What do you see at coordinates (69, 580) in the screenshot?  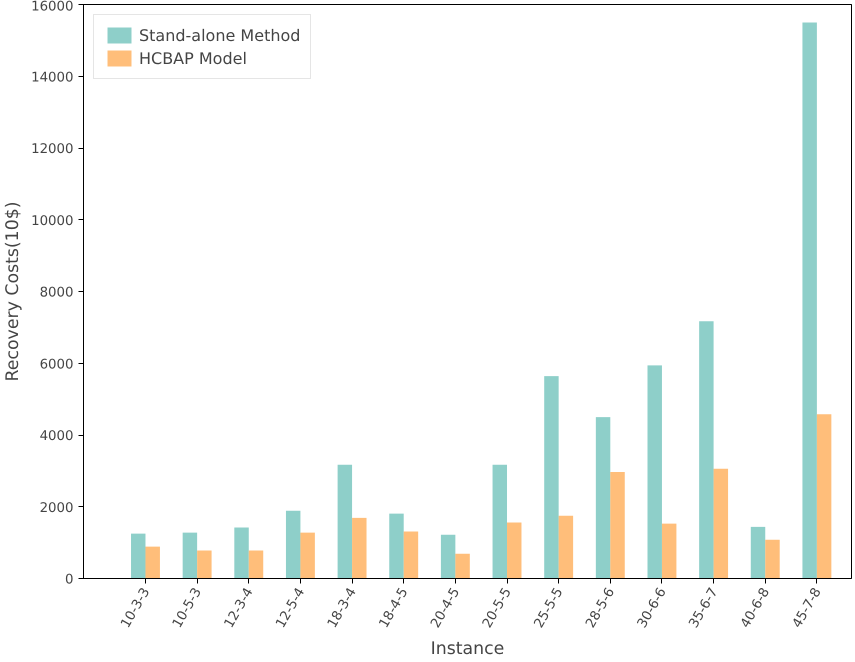 I see `y-tick-label: 0` at bounding box center [69, 580].